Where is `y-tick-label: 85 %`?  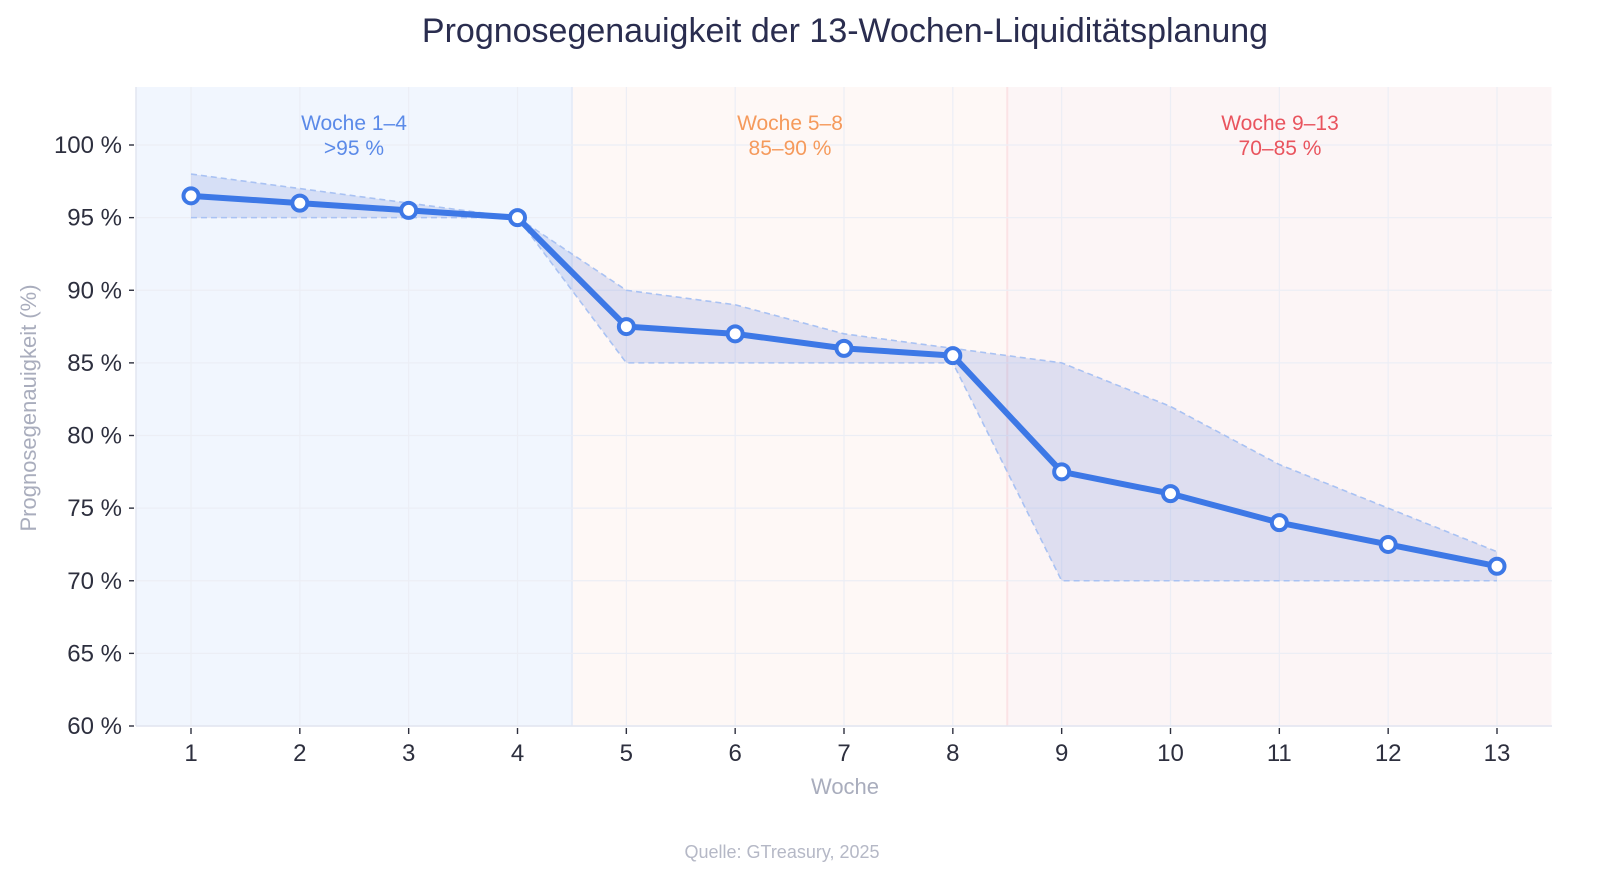 y-tick-label: 85 % is located at coordinates (94, 363).